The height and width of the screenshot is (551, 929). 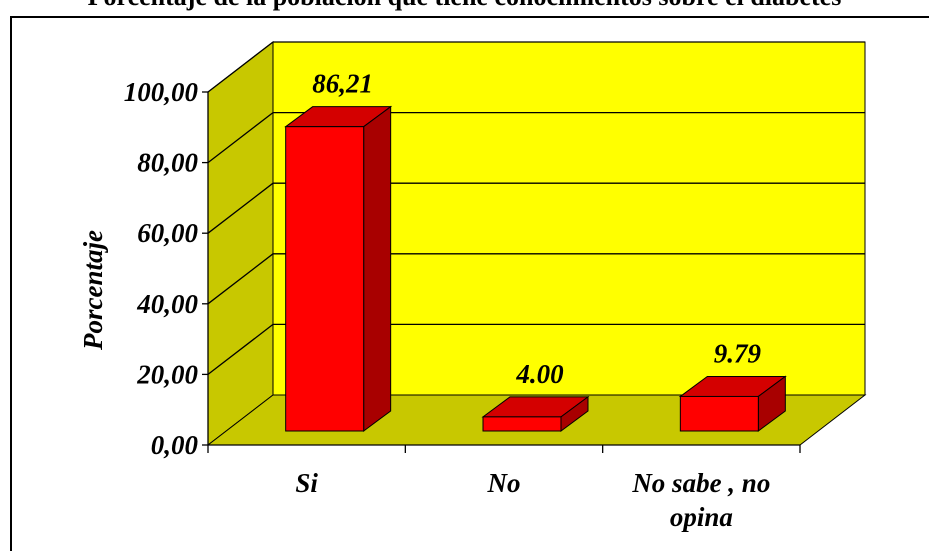 What do you see at coordinates (240, 243) in the screenshot?
I see `side-wall` at bounding box center [240, 243].